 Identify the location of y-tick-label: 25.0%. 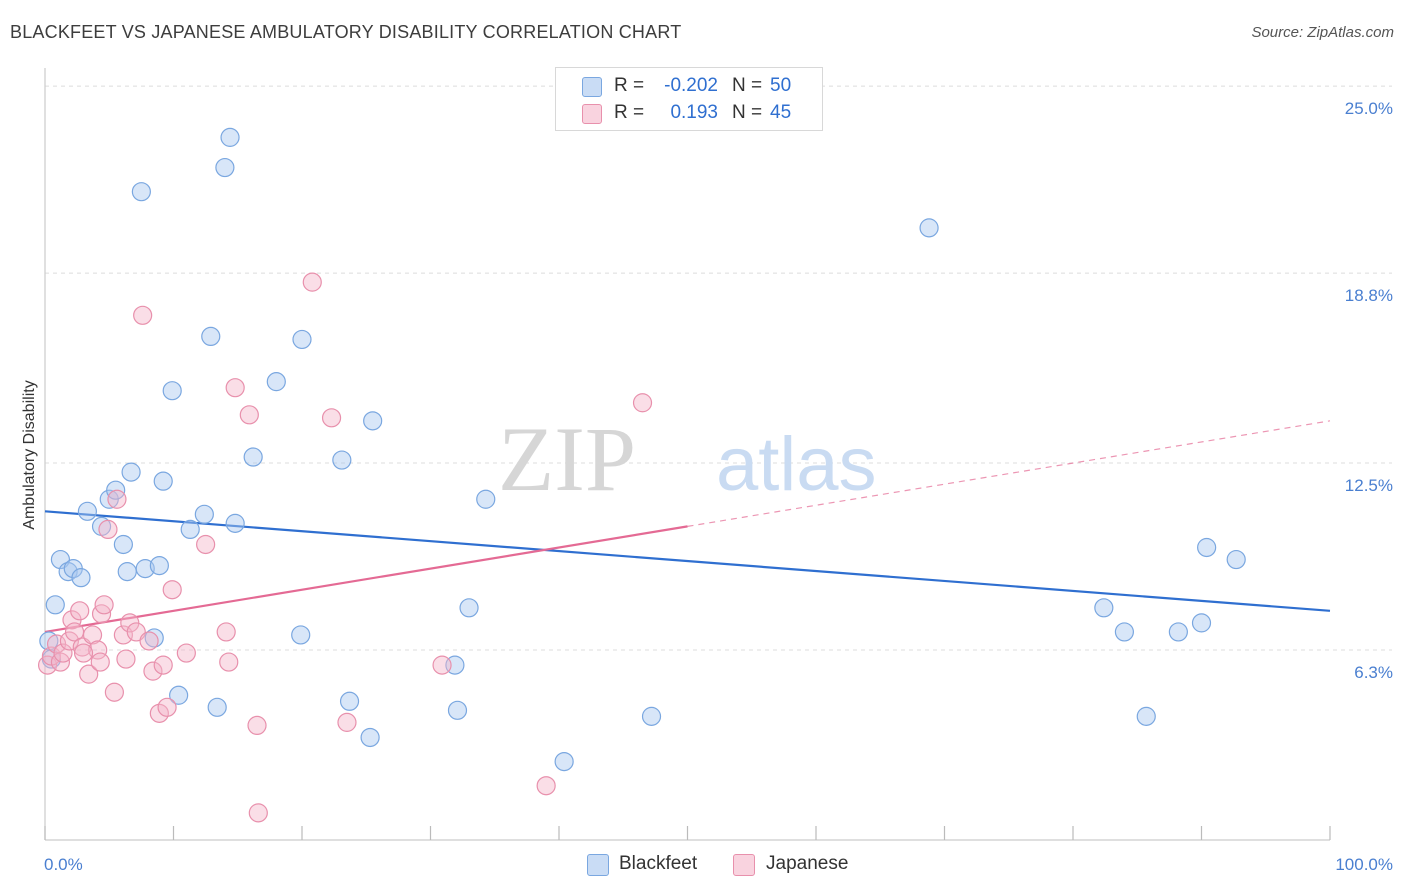
(1369, 108).